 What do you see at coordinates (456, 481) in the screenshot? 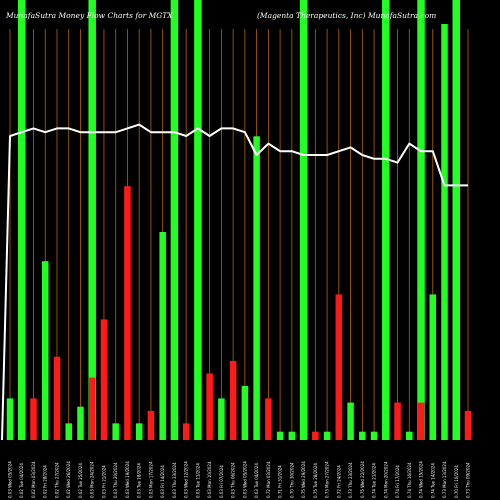
I see `x-tick-label: 0.70 Fri 10/2024` at bounding box center [456, 481].